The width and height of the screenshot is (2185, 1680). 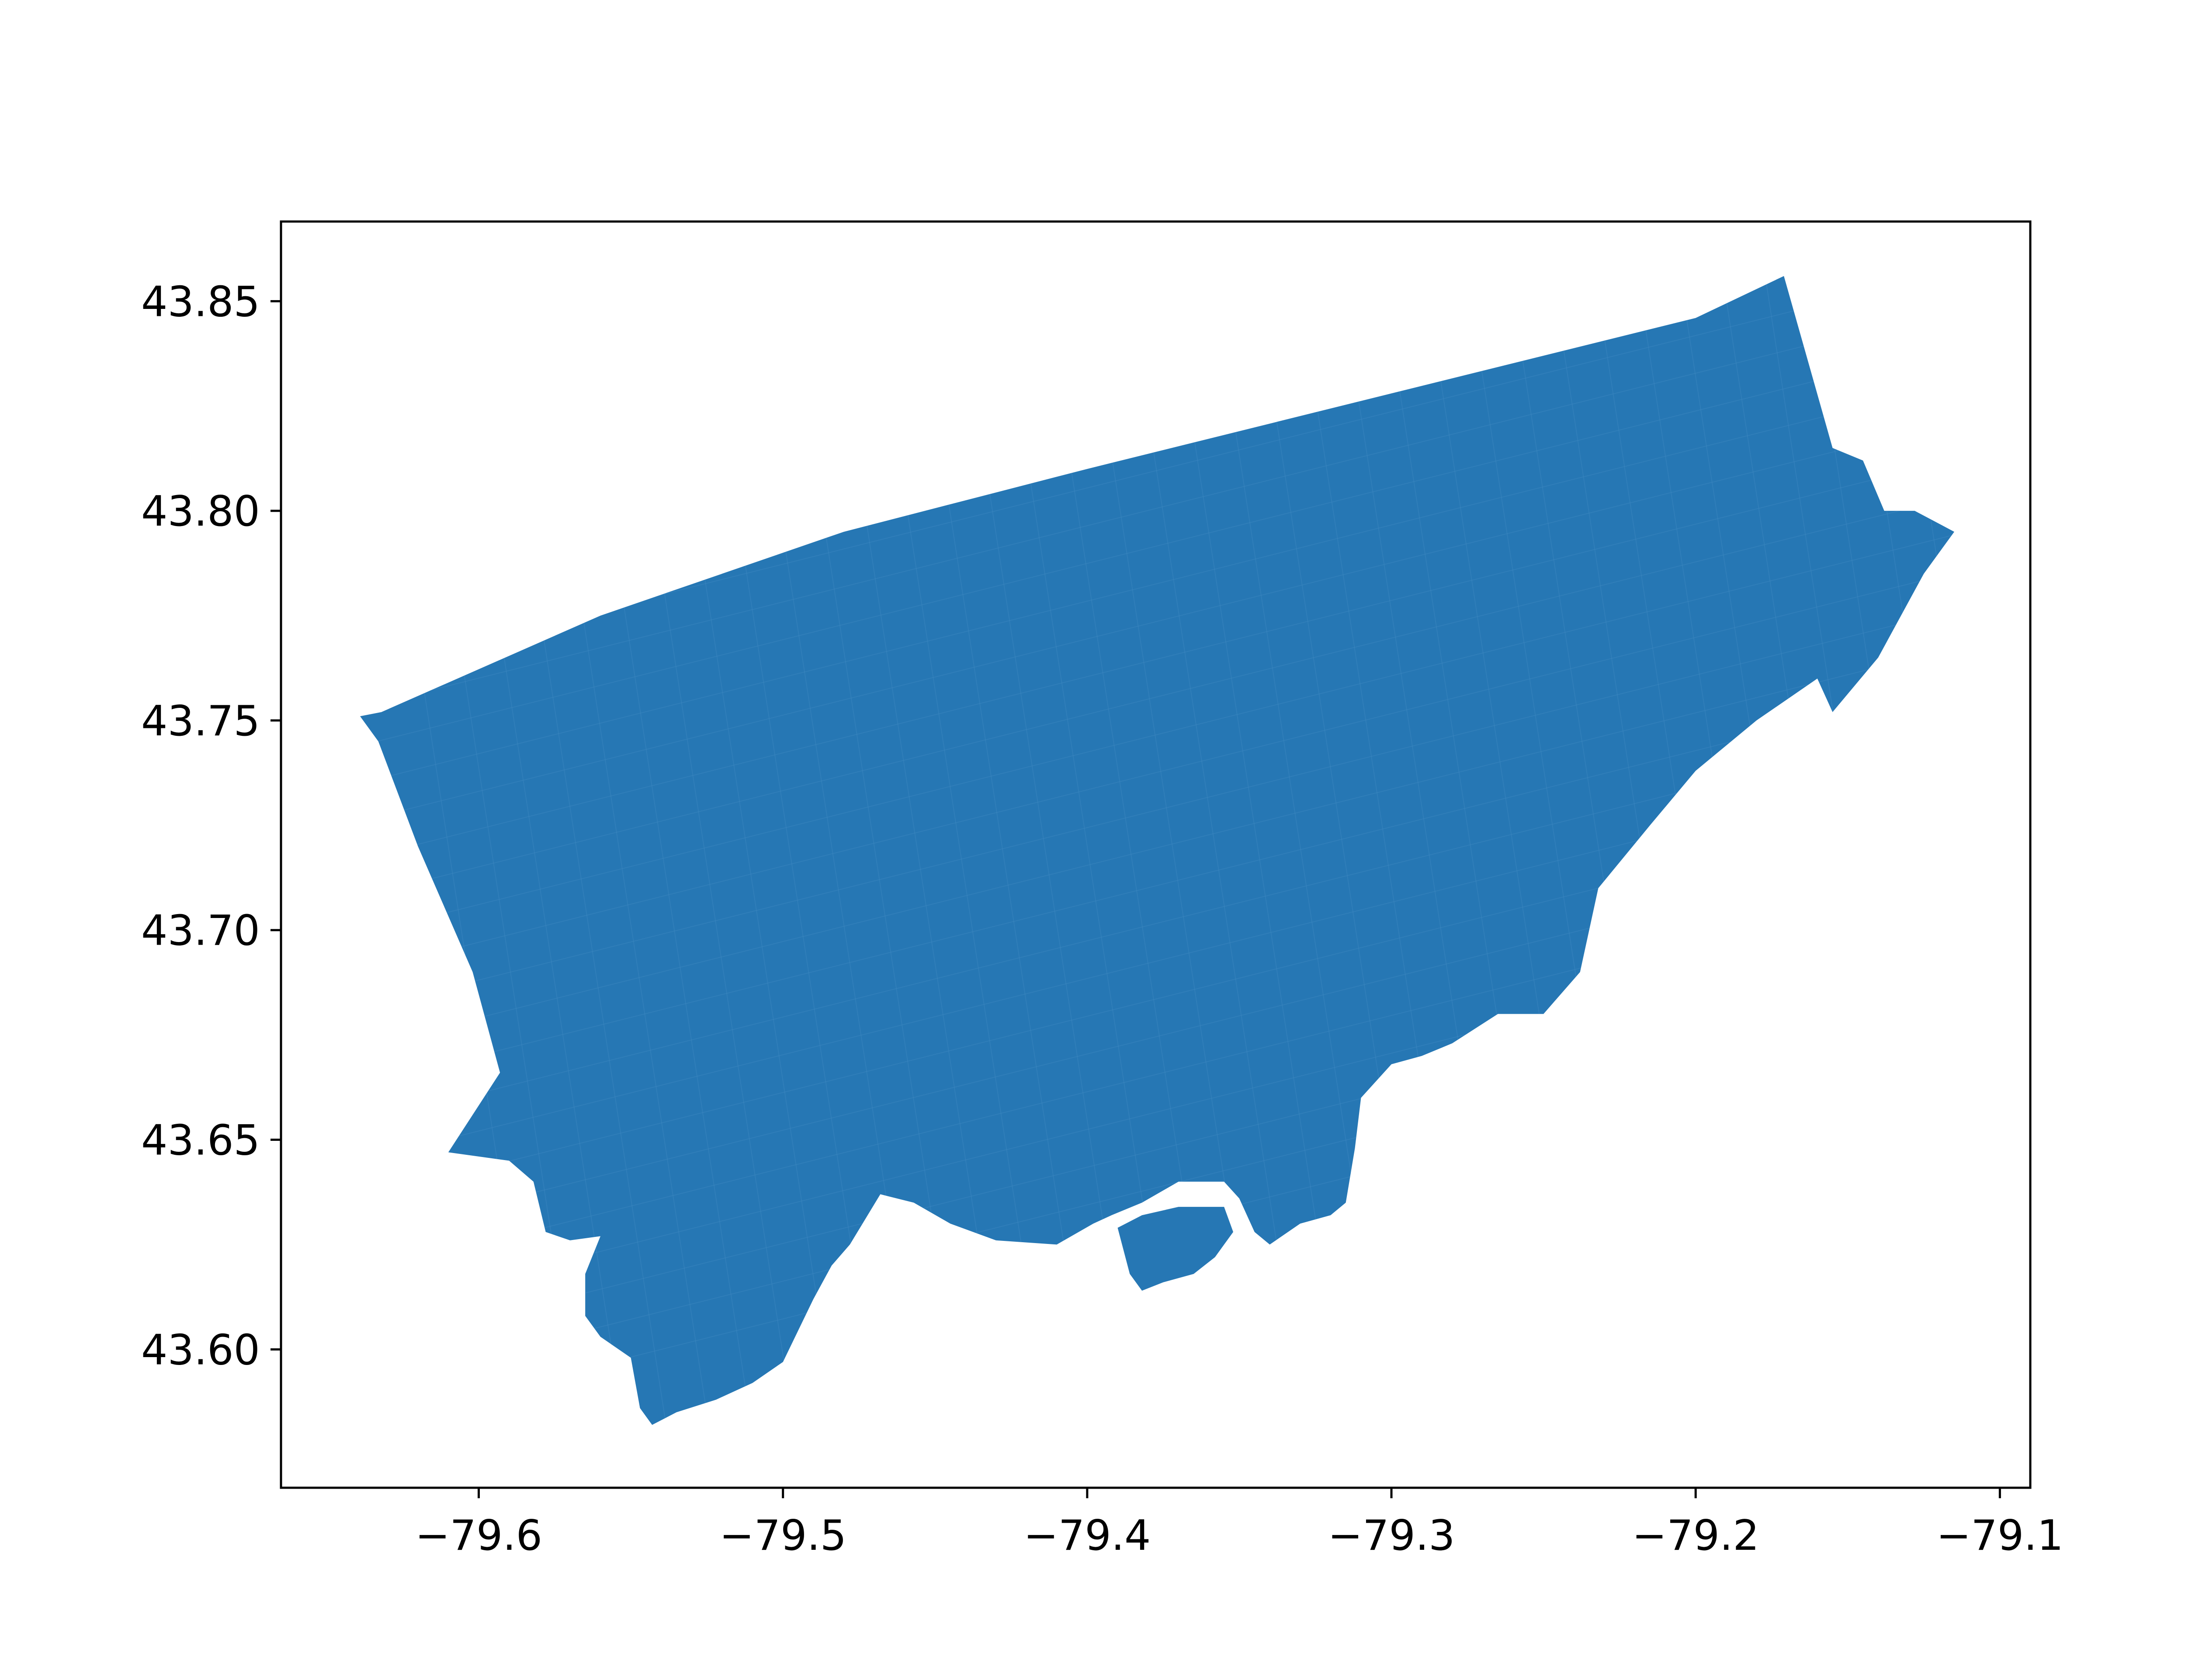 I want to click on x-tick-label: −79.1, so click(x=2000, y=1536).